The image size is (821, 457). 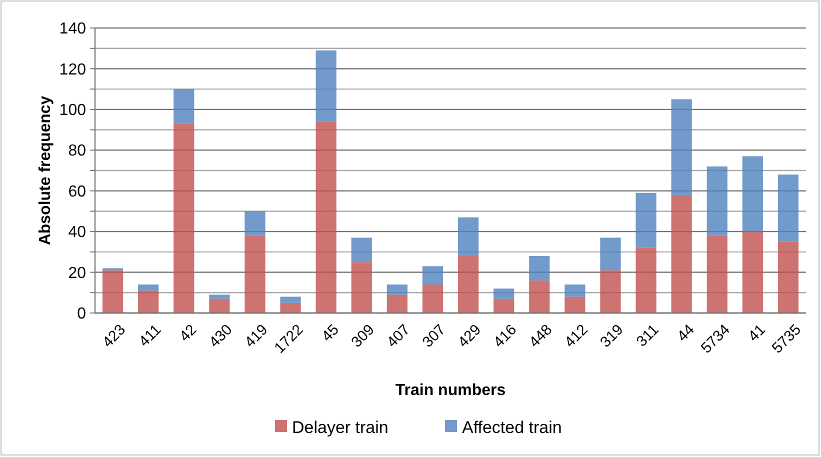 I want to click on y-tick-label: 60, so click(x=77, y=191).